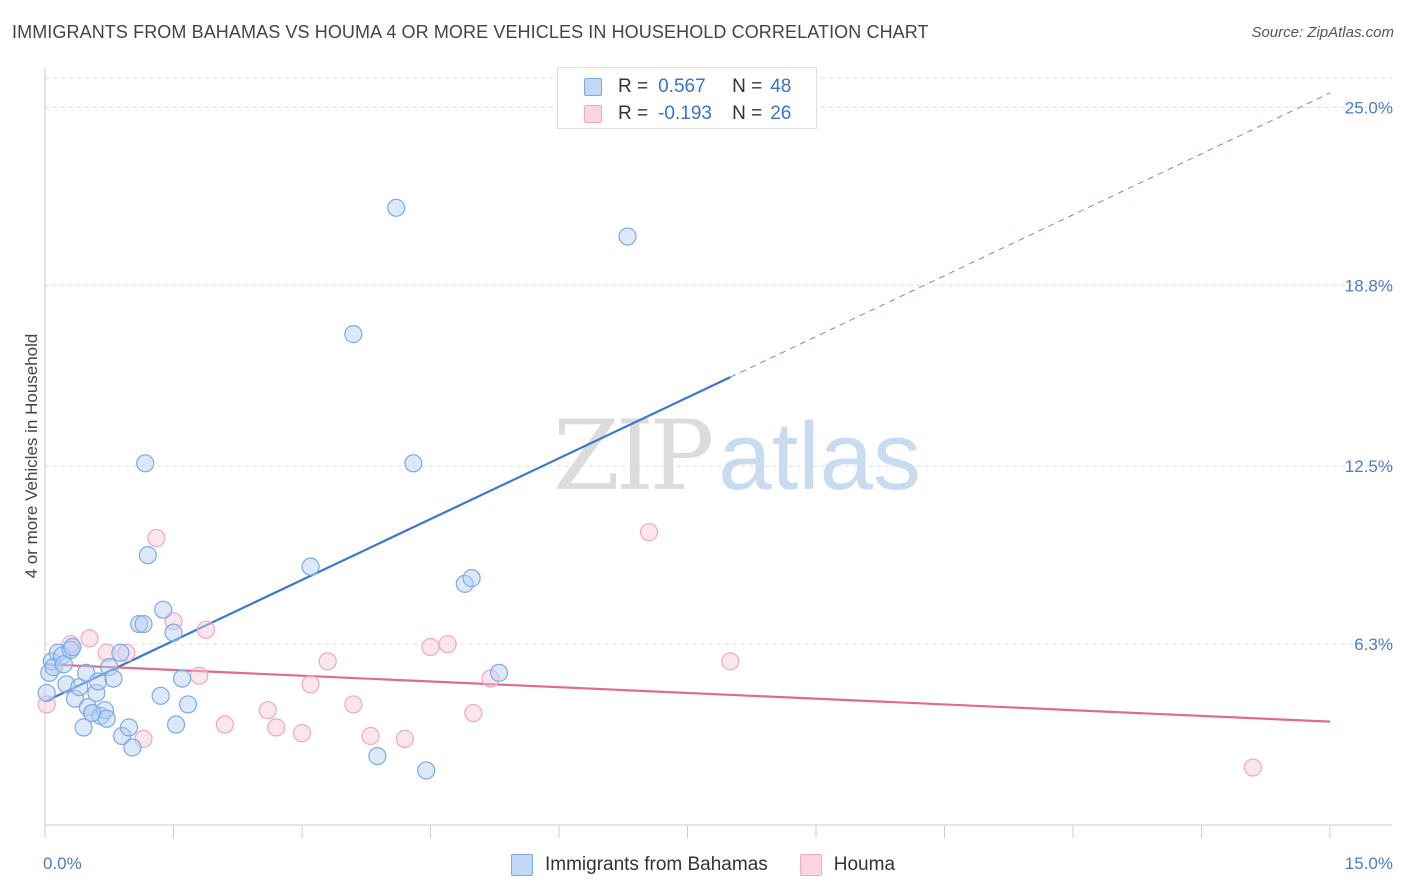 The height and width of the screenshot is (892, 1406). Describe the element at coordinates (687, 693) in the screenshot. I see `trend-line-houma` at that location.